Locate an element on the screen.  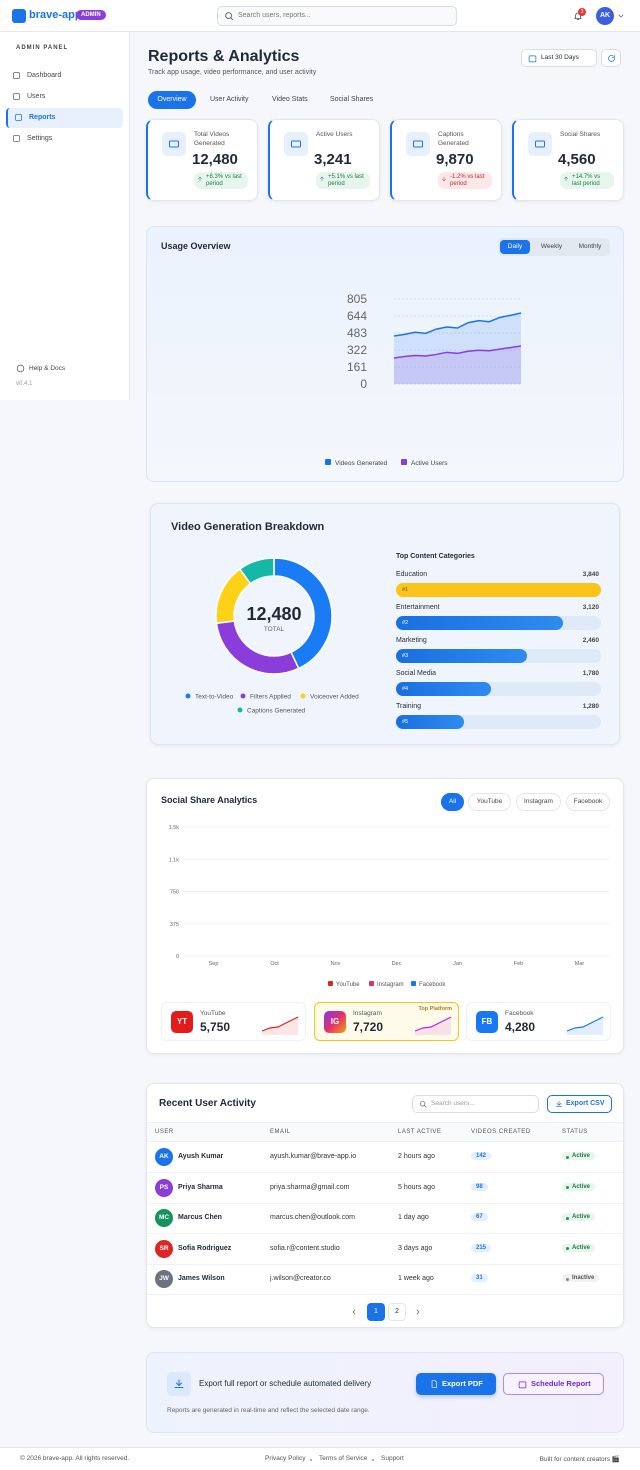
card-title: Recent User Activity is located at coordinates (207, 1103).